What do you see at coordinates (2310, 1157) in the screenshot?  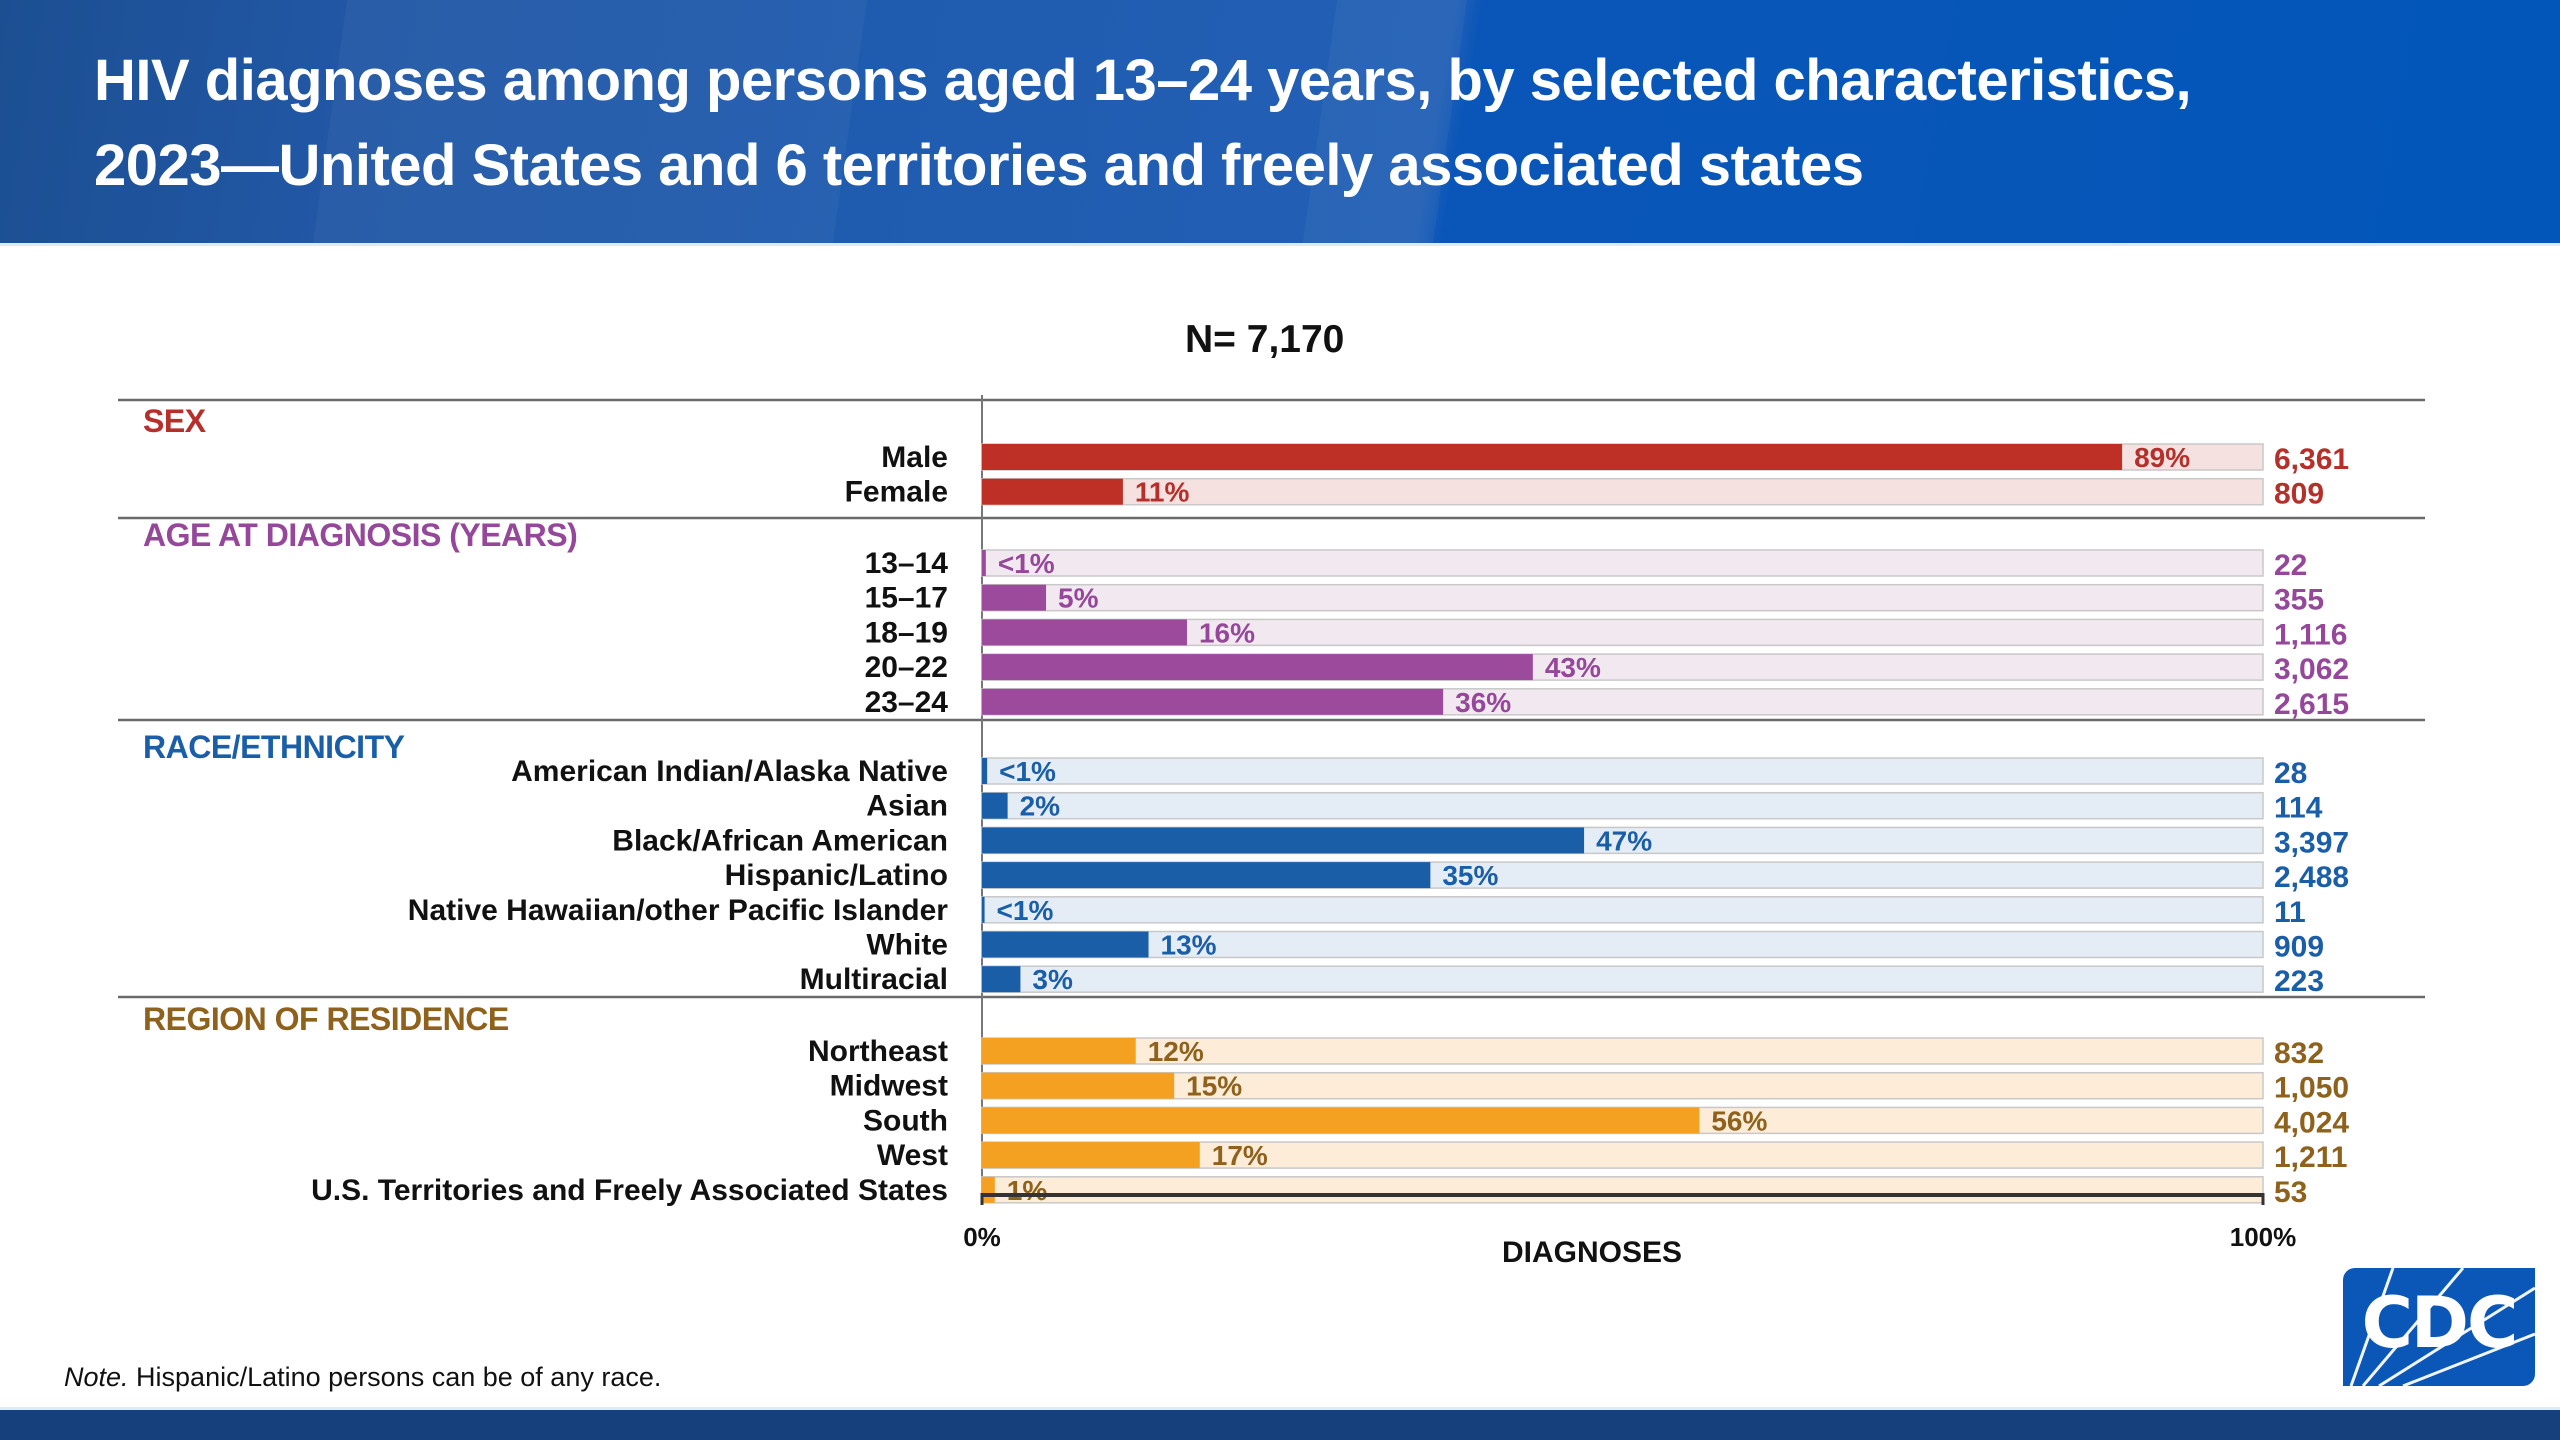 I see `count-label: 1,211` at bounding box center [2310, 1157].